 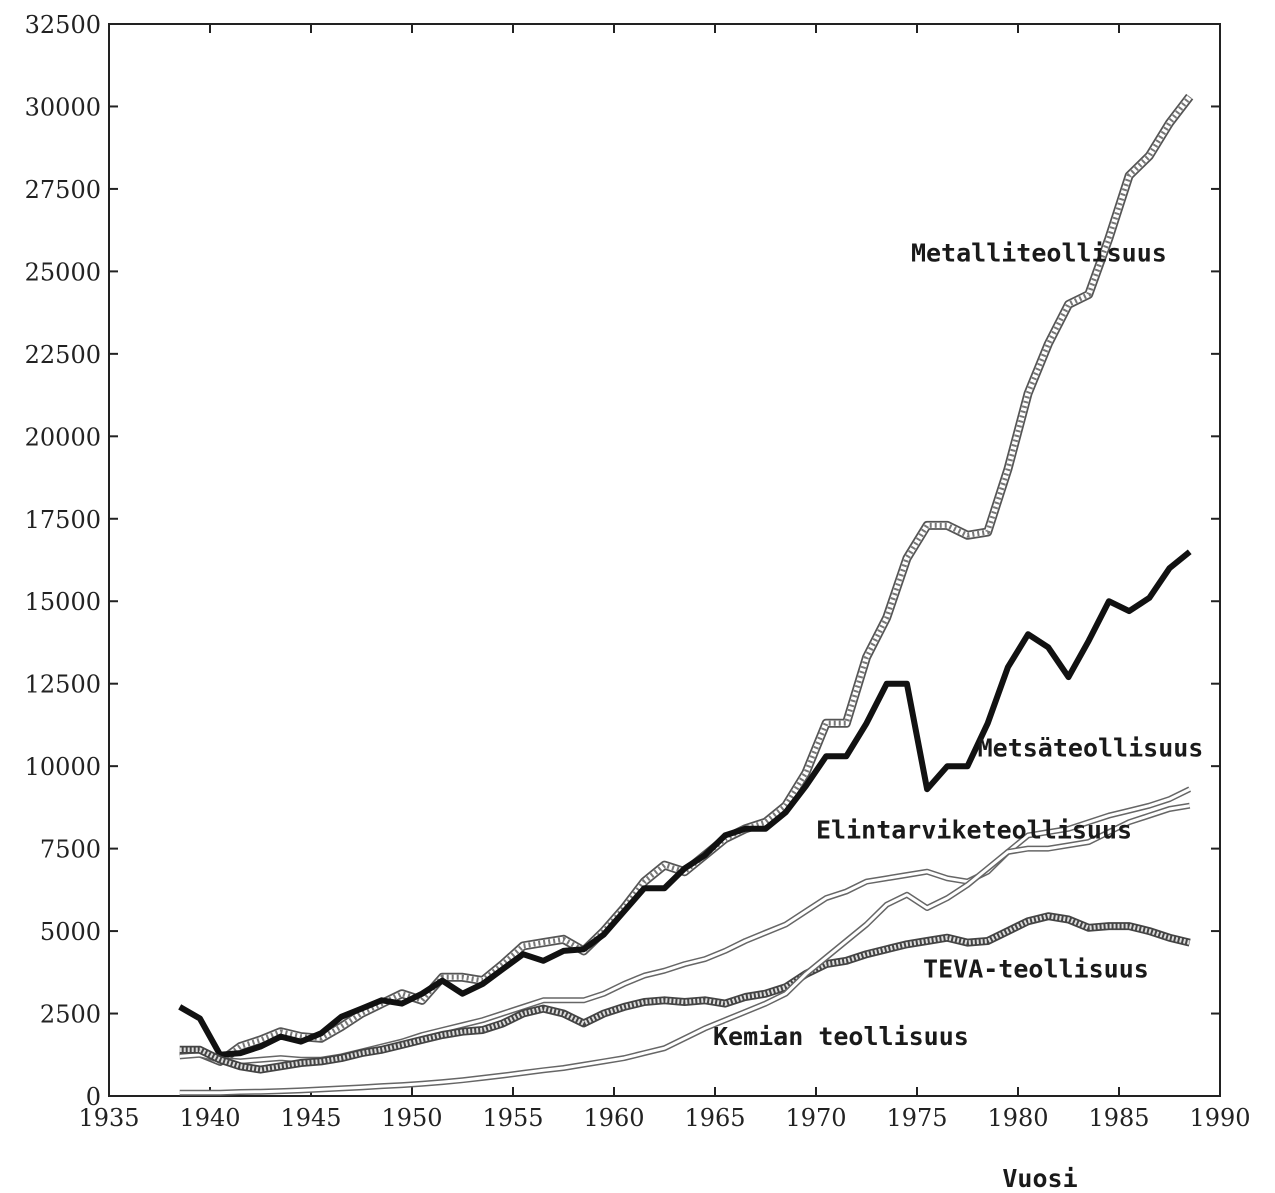 I want to click on y-tick-label: 22500, so click(x=63, y=355).